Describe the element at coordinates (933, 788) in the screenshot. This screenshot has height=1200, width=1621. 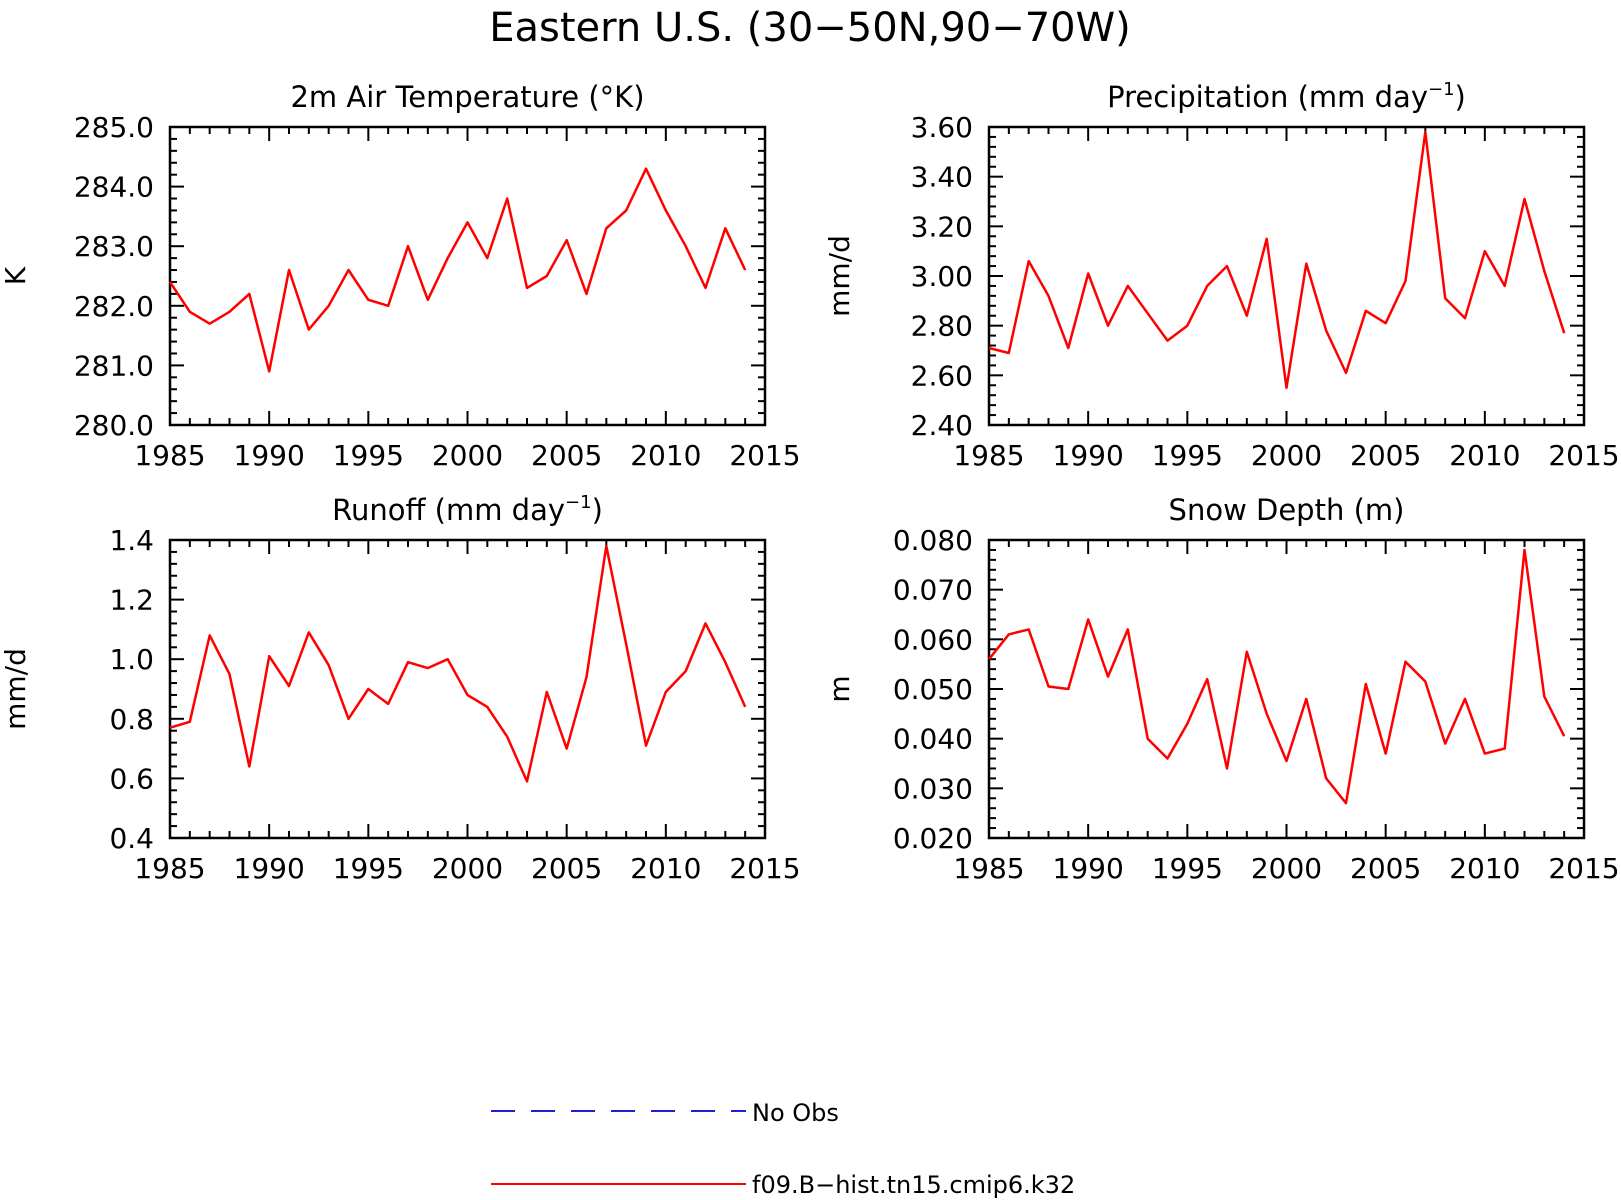
I see `y-tick-label: 0.030` at that location.